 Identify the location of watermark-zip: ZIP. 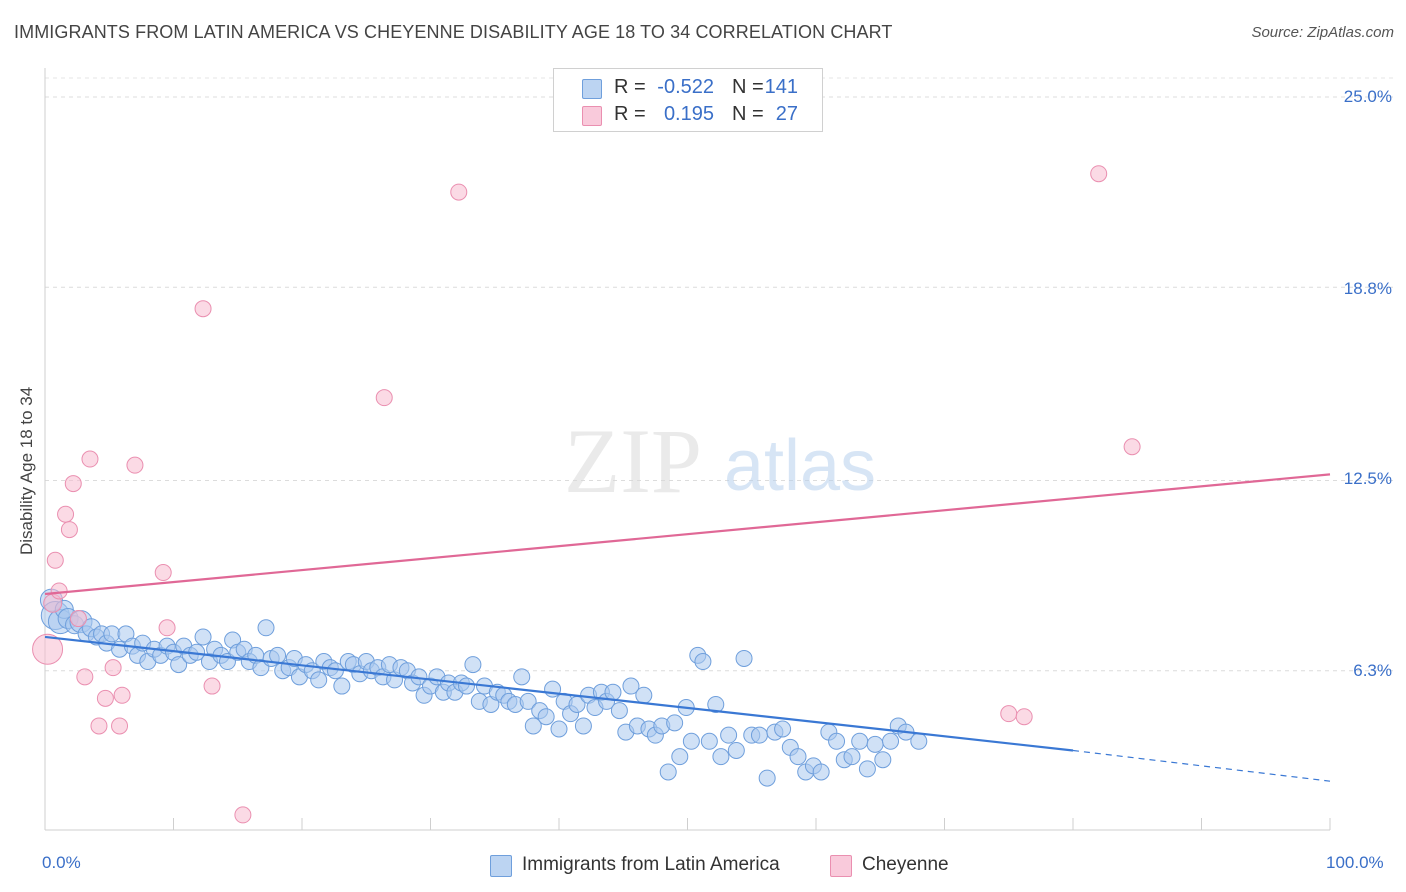
(633, 461).